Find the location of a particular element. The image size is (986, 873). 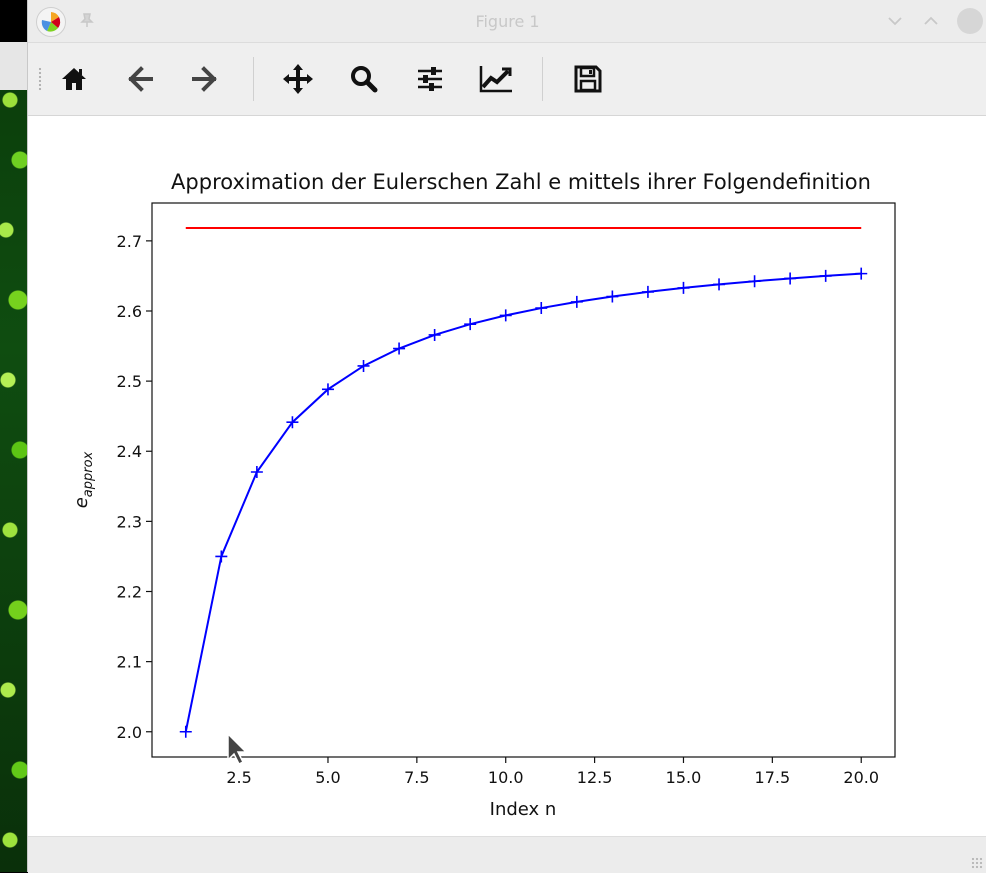

floppy-disk-icon is located at coordinates (588, 79).